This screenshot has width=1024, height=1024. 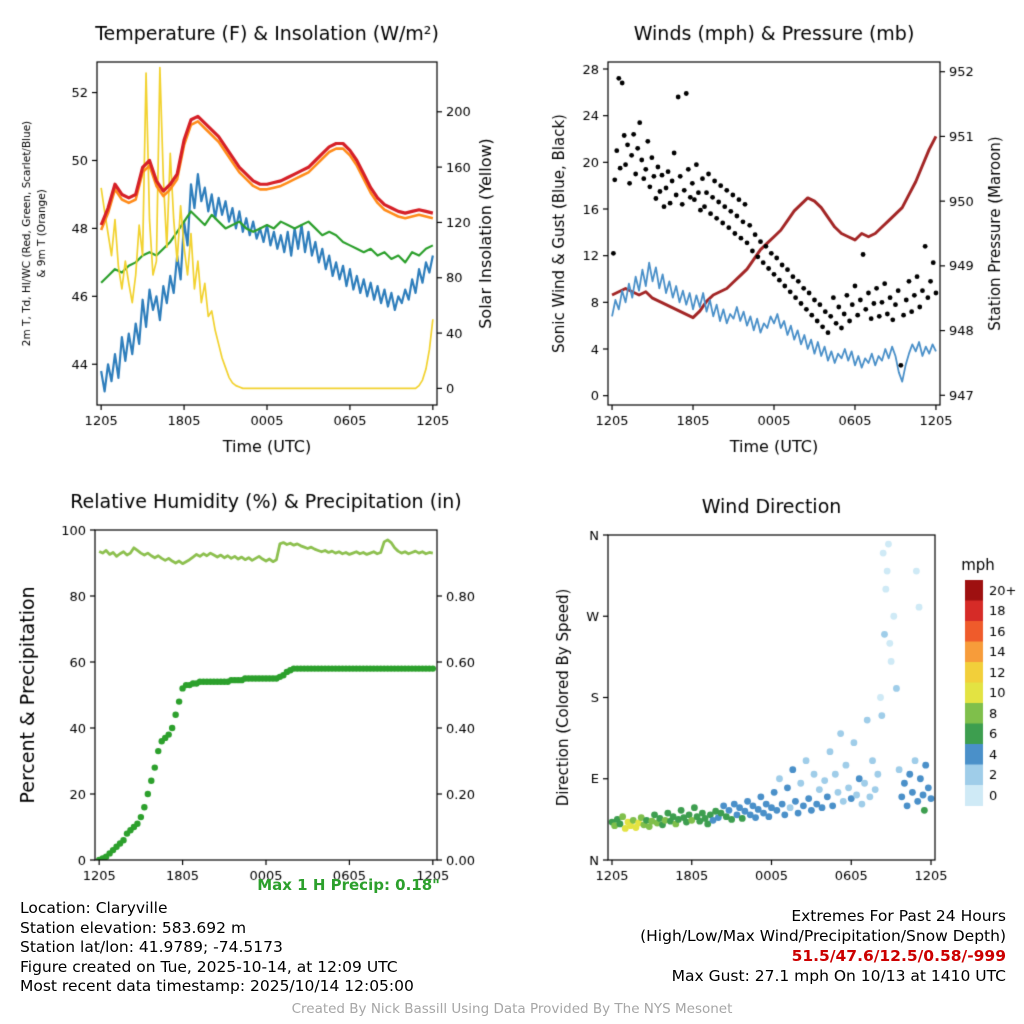 What do you see at coordinates (151, 947) in the screenshot?
I see `station-latlon: Station lat/lon: 41.9789; -74.5173` at bounding box center [151, 947].